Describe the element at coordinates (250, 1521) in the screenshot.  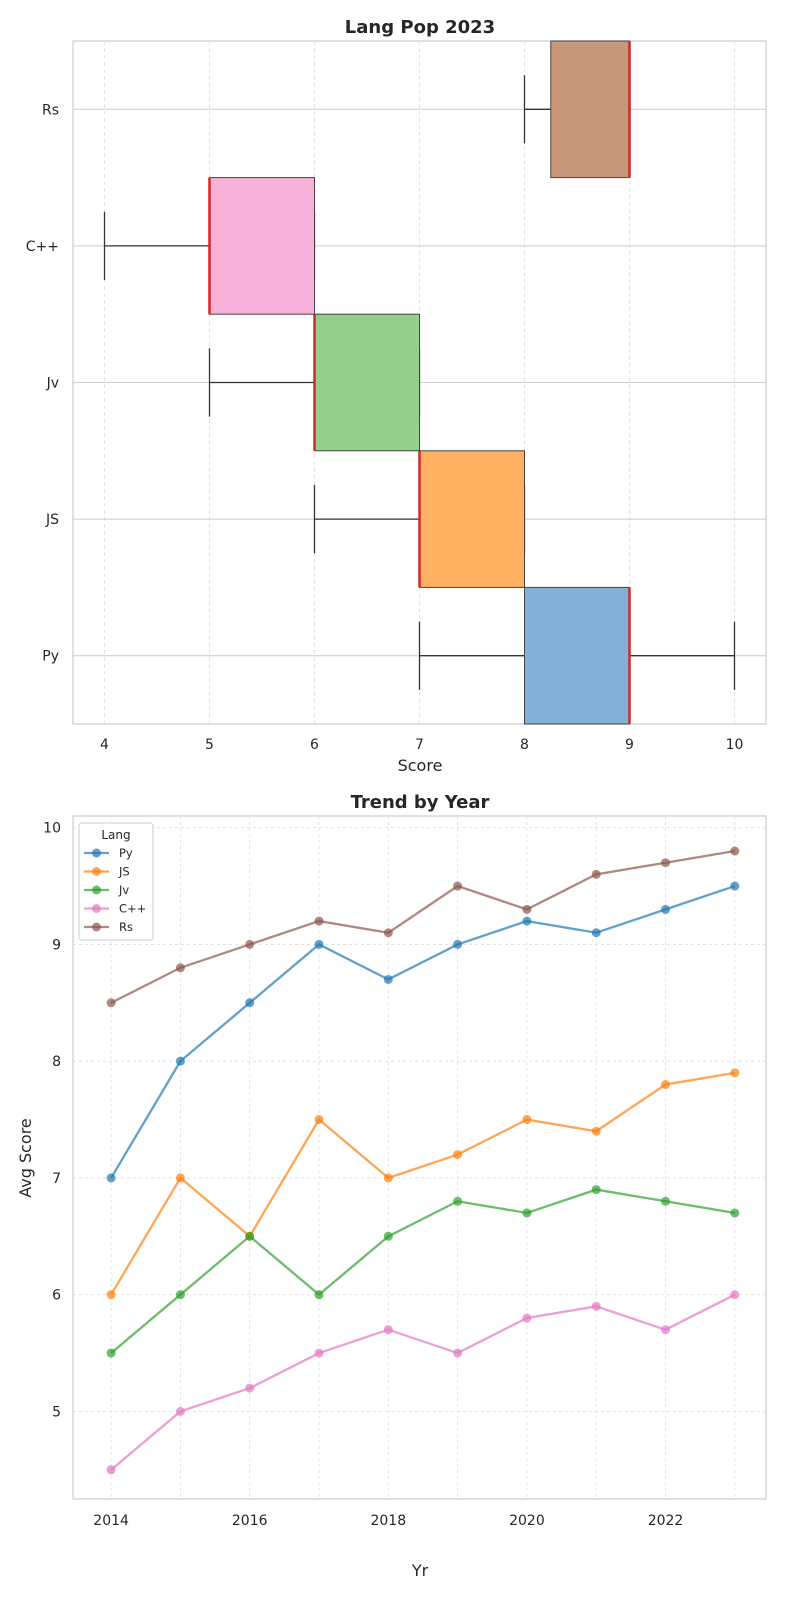
I see `line-x-tick-label: 2016` at that location.